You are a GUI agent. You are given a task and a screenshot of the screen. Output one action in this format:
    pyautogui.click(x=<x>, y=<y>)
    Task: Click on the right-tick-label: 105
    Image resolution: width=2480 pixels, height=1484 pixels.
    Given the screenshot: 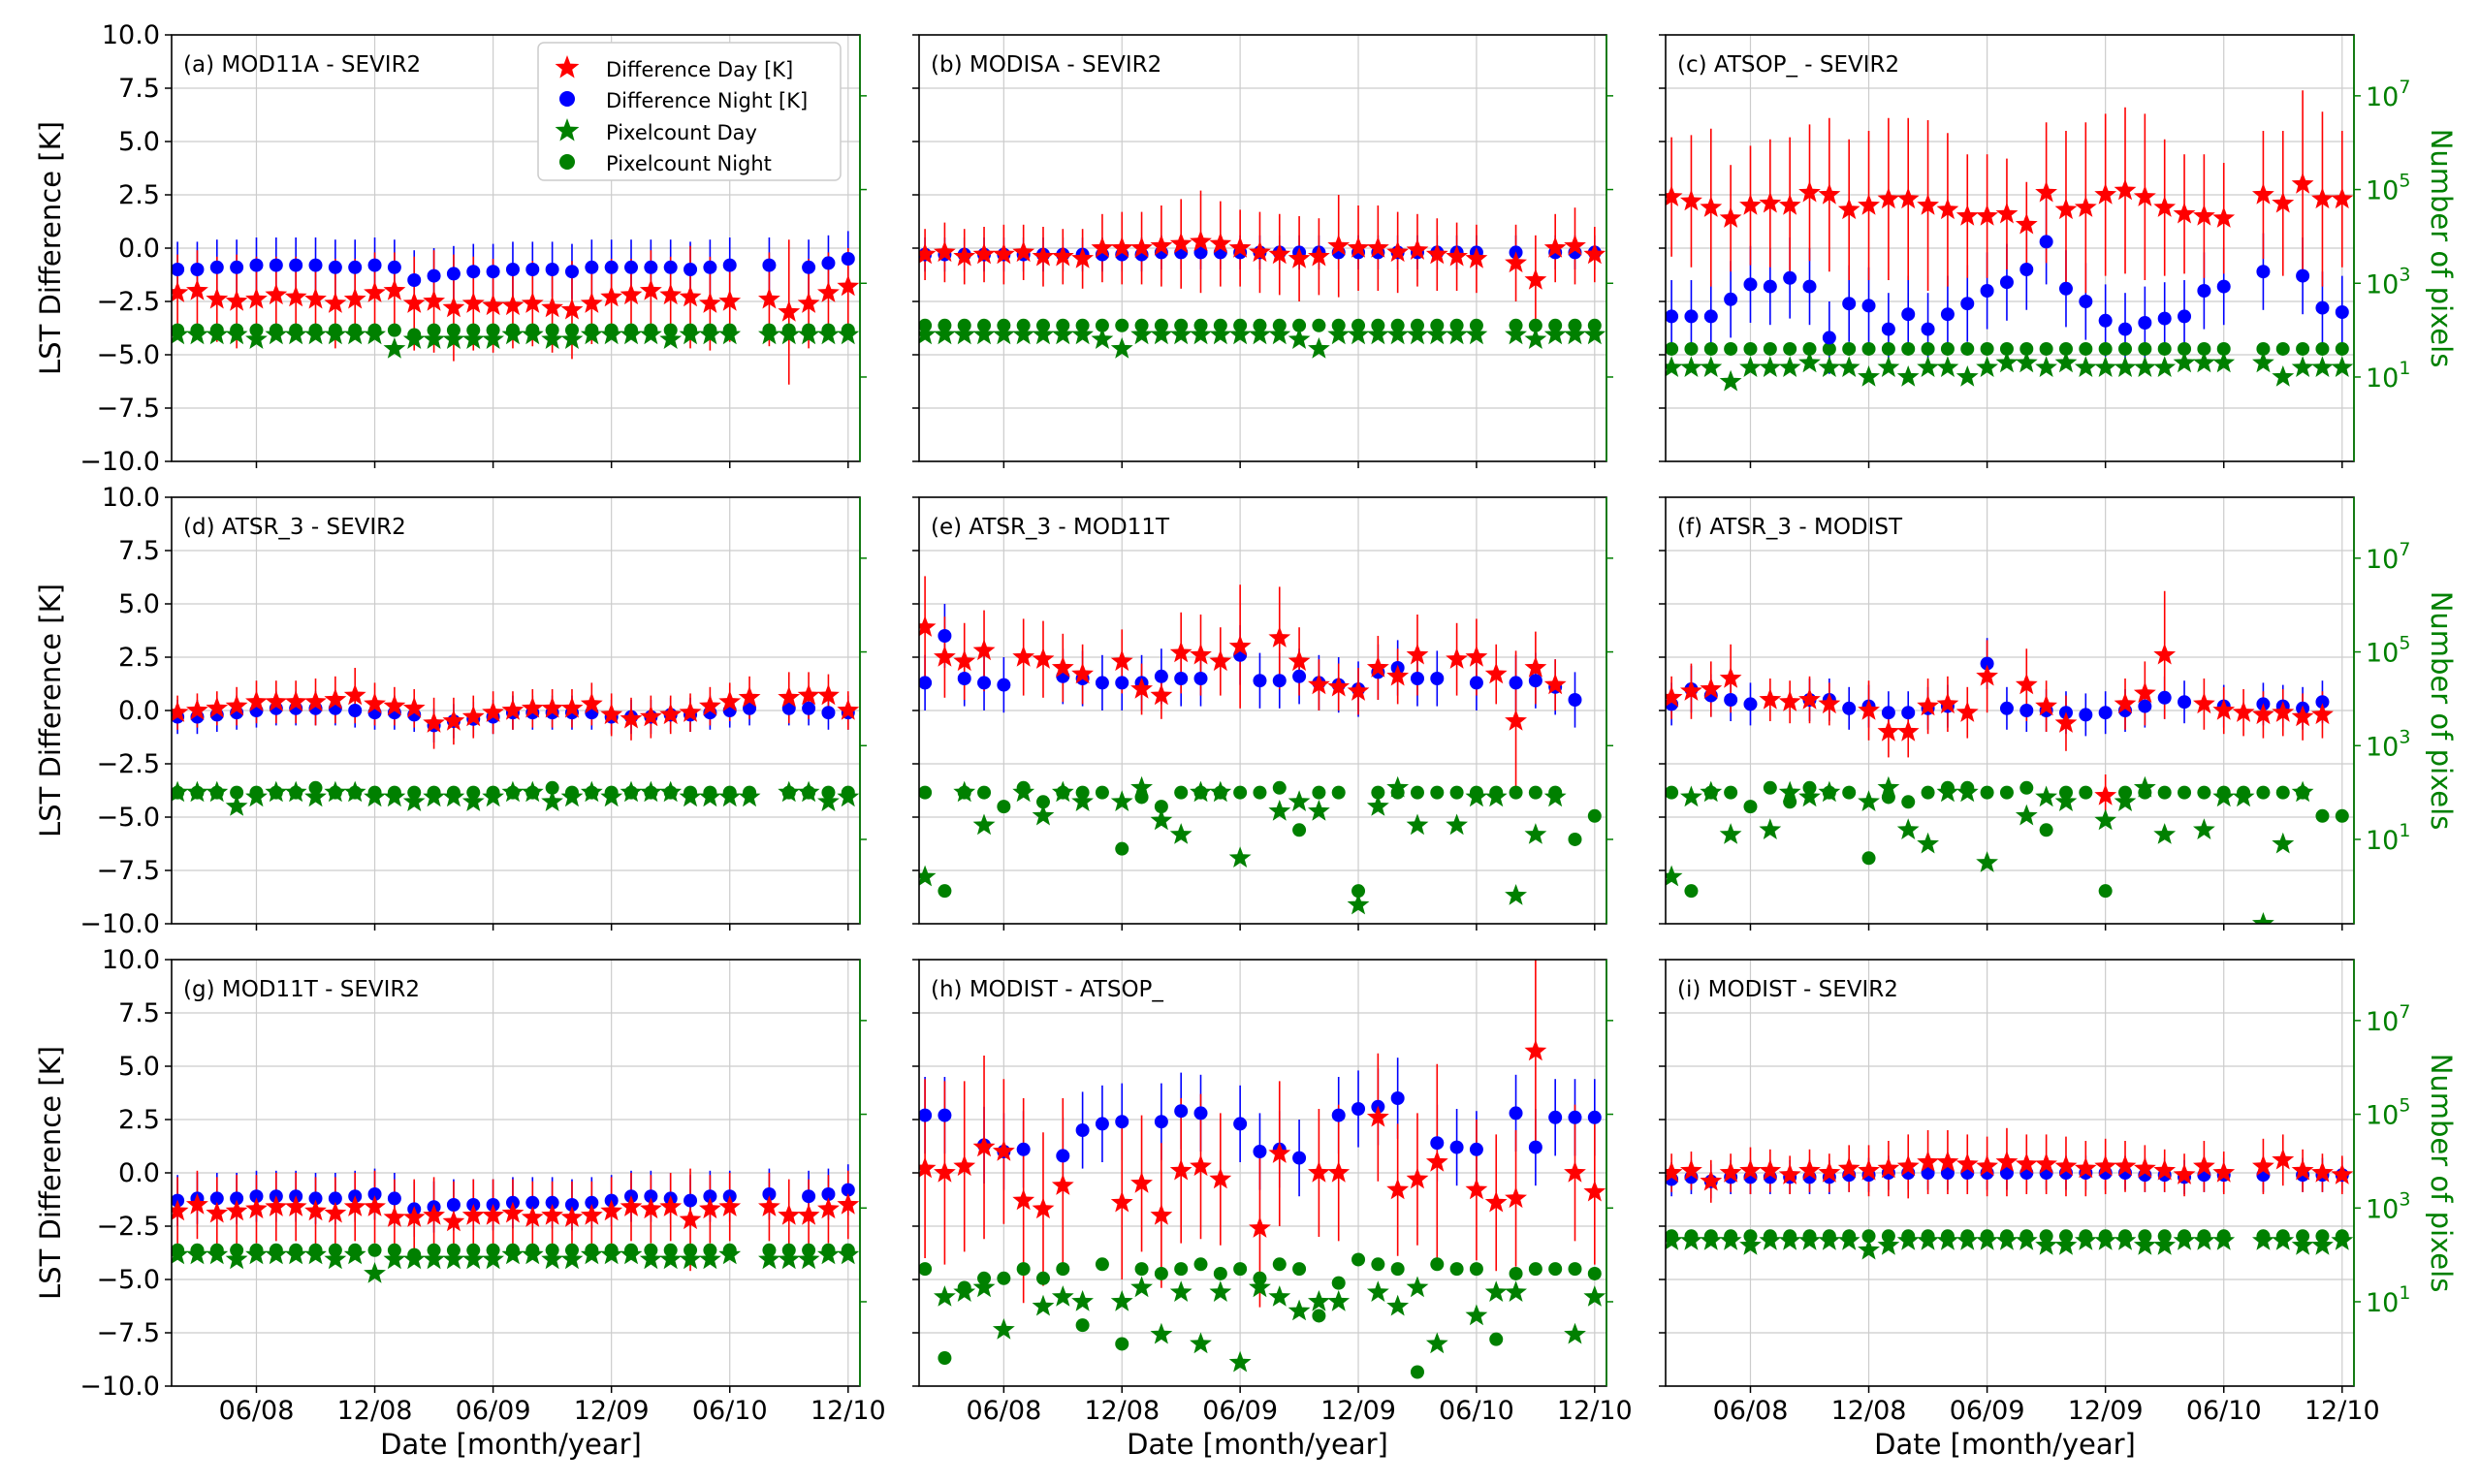 What is the action you would take?
    pyautogui.click(x=2388, y=651)
    